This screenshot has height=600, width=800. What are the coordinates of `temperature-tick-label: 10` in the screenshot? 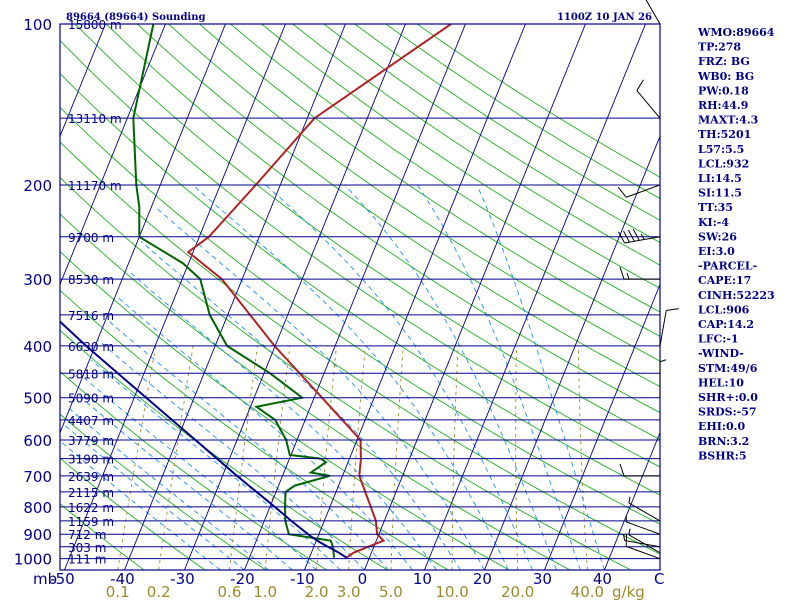 It's located at (422, 579).